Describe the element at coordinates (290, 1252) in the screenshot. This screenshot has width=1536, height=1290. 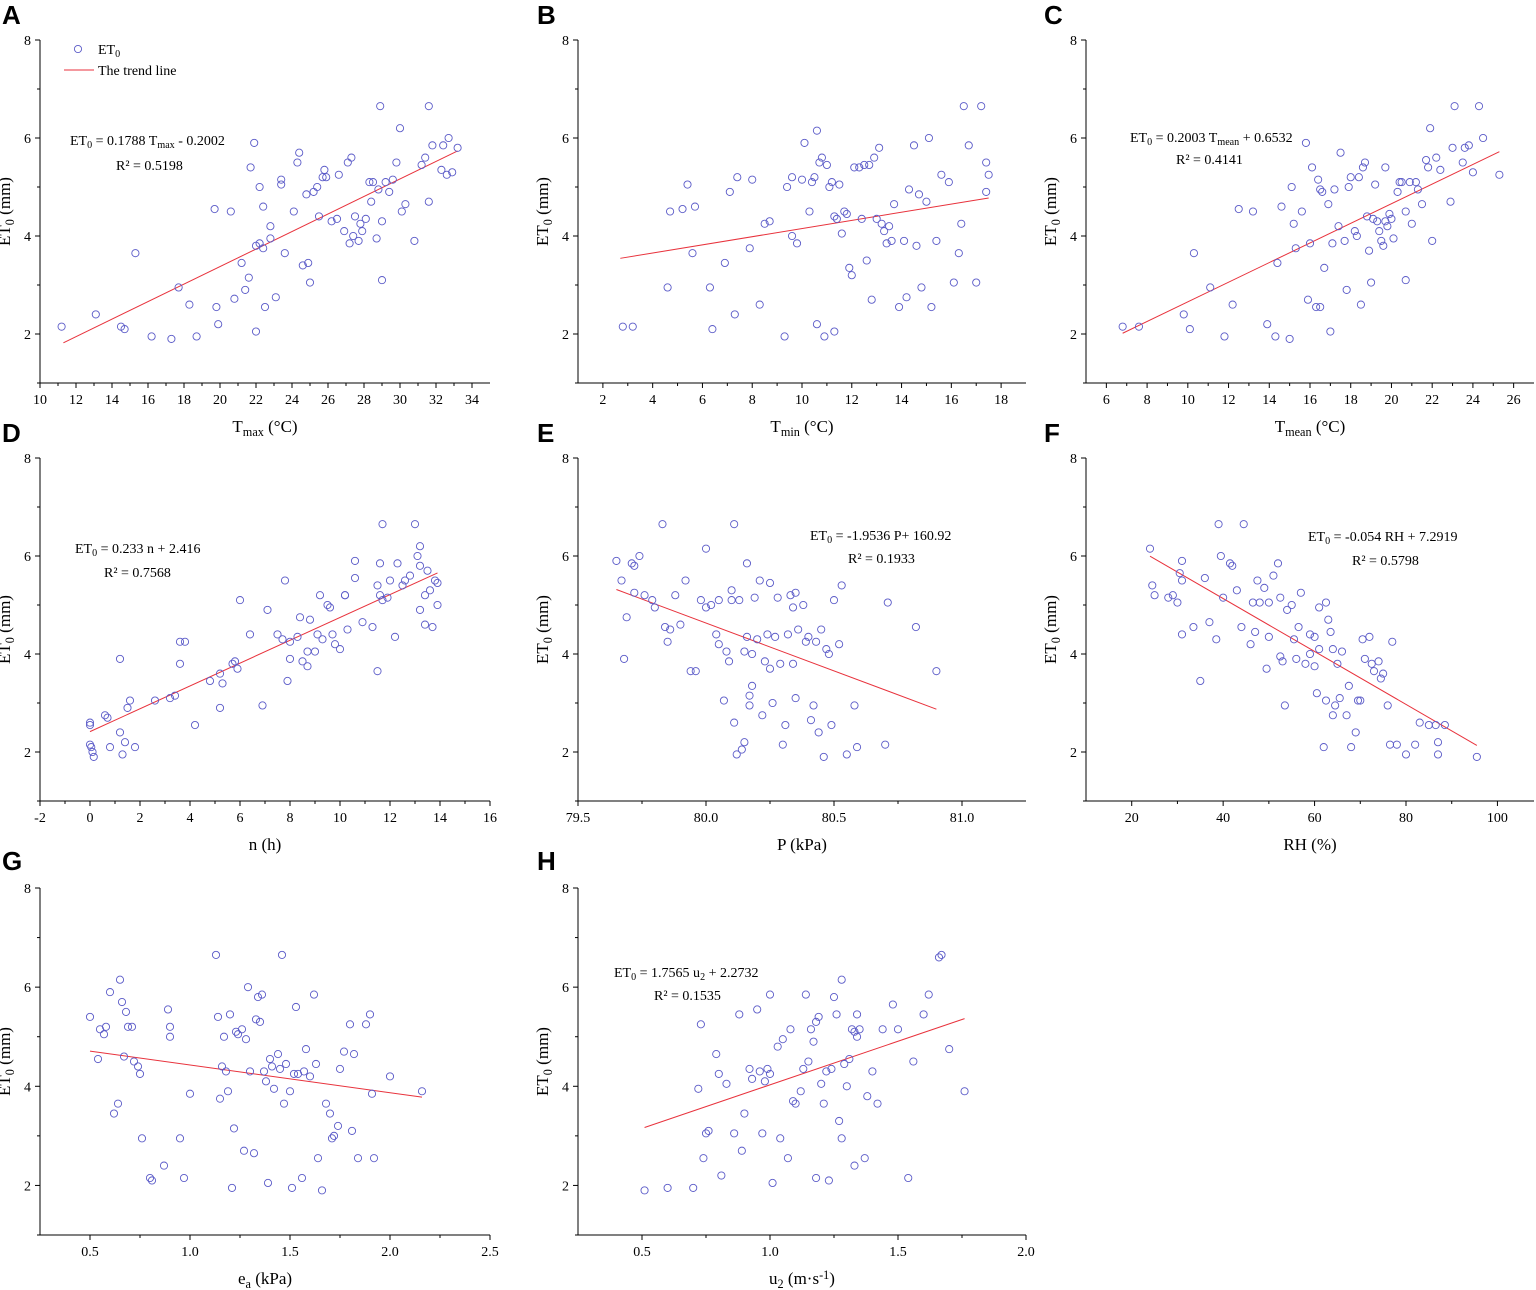
I see `x-tick-label: 1.5` at that location.